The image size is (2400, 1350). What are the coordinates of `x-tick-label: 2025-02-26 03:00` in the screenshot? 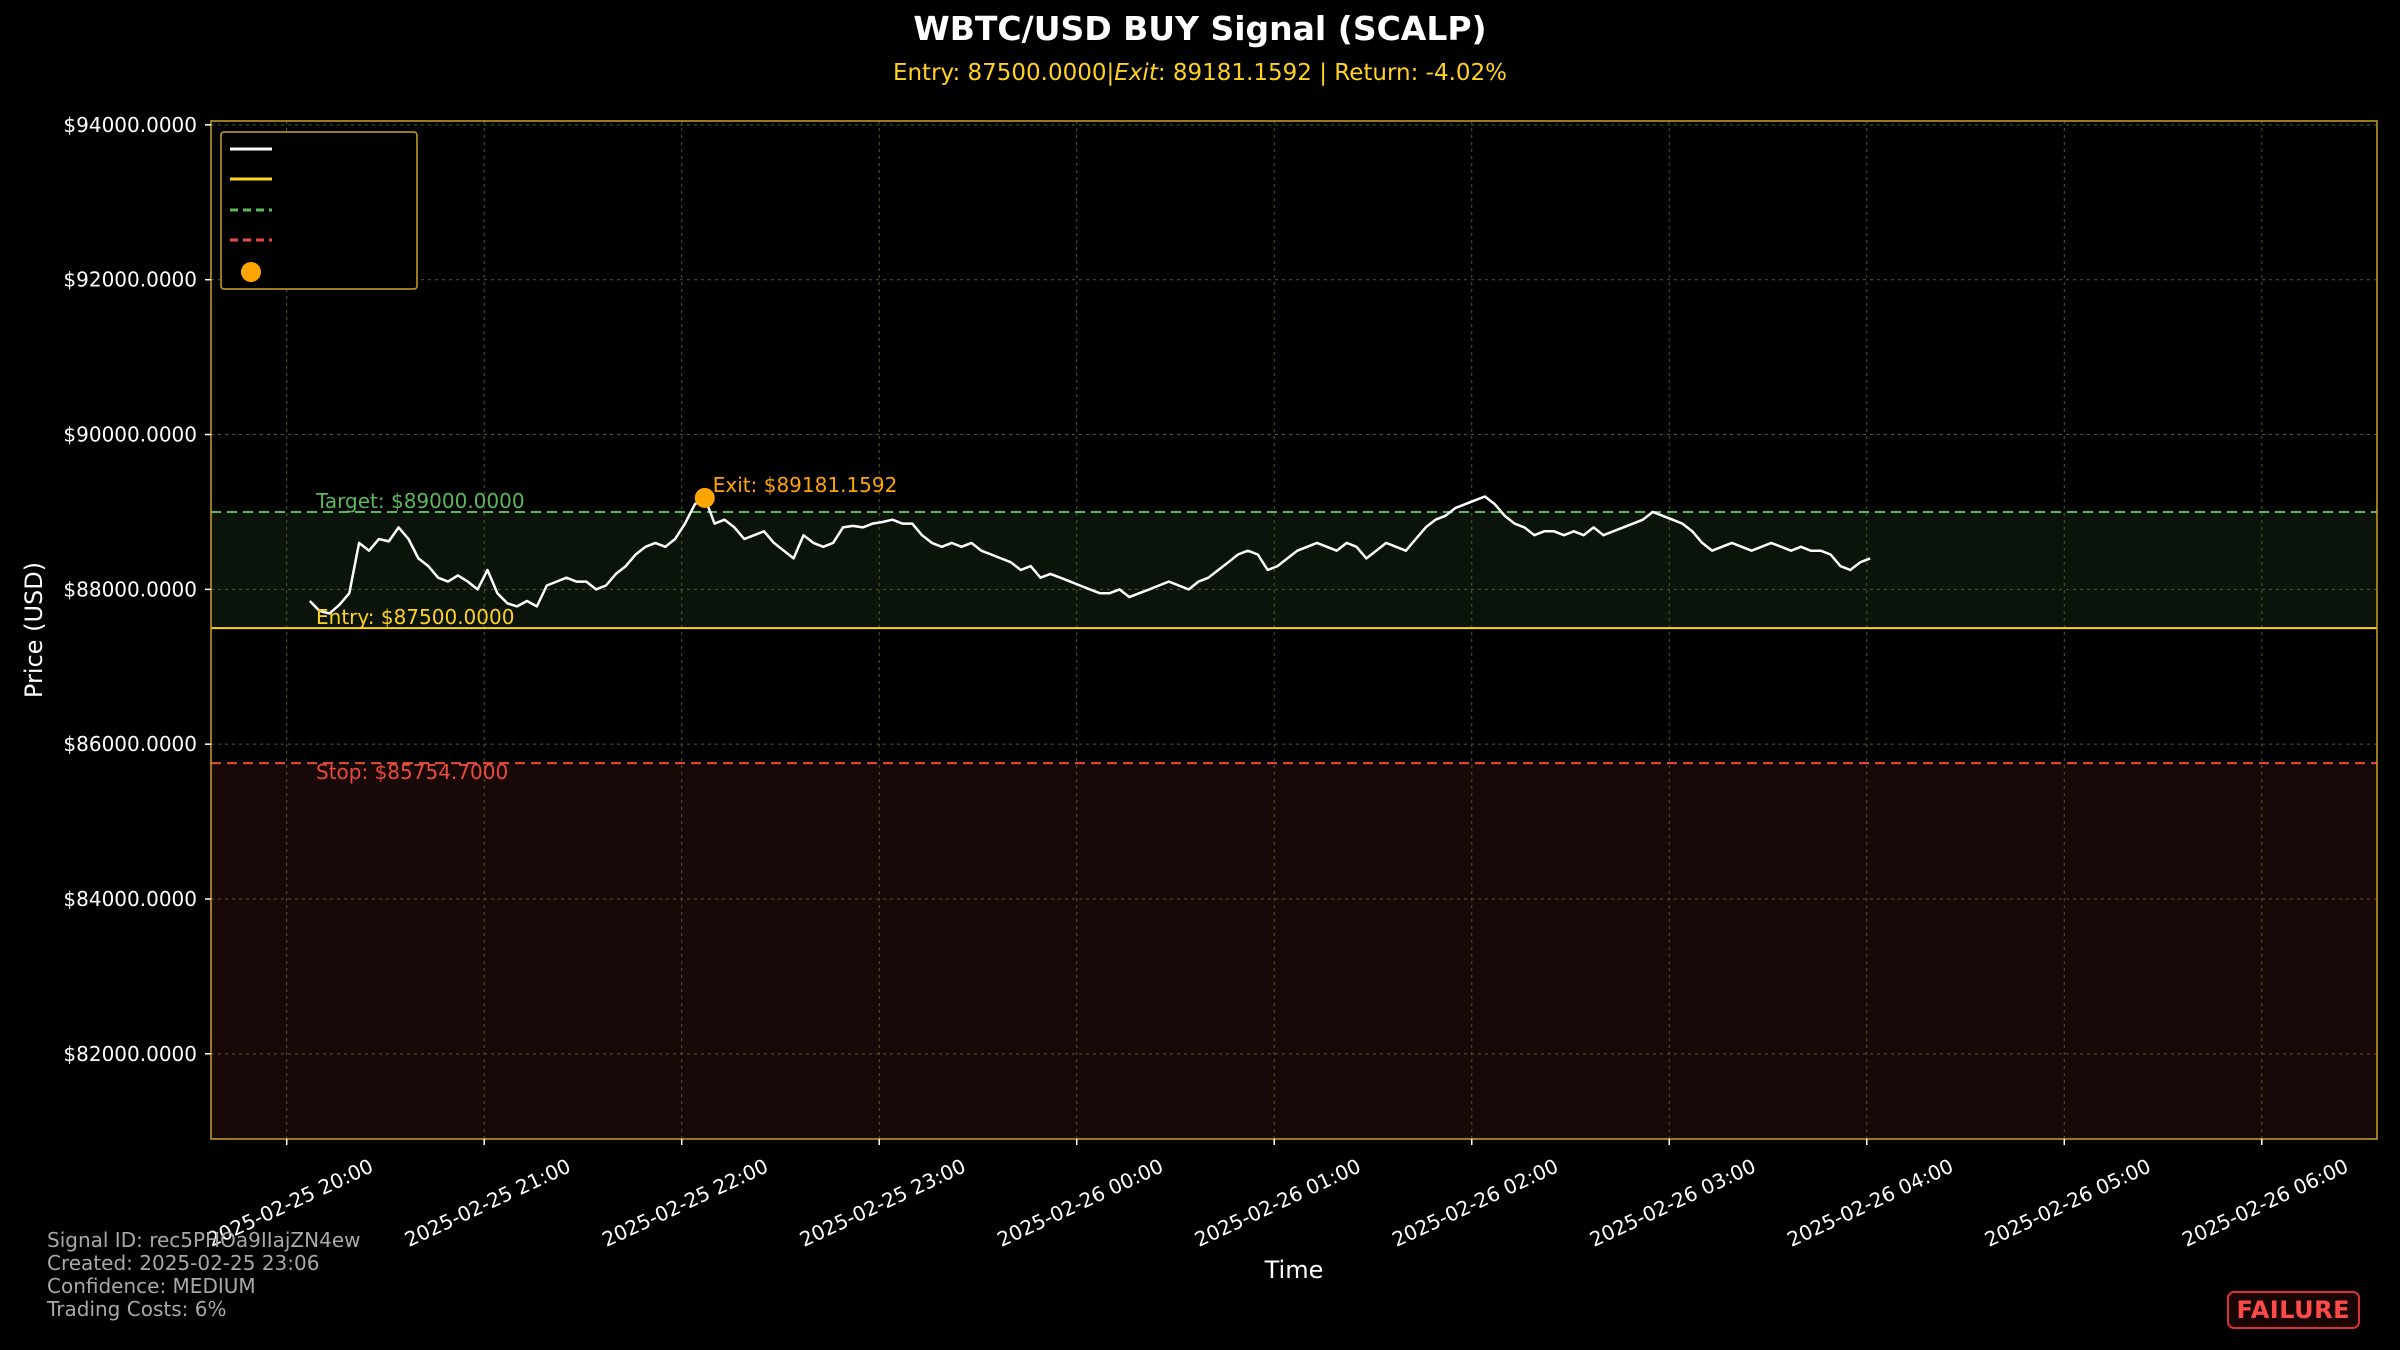 It's located at (1672, 1203).